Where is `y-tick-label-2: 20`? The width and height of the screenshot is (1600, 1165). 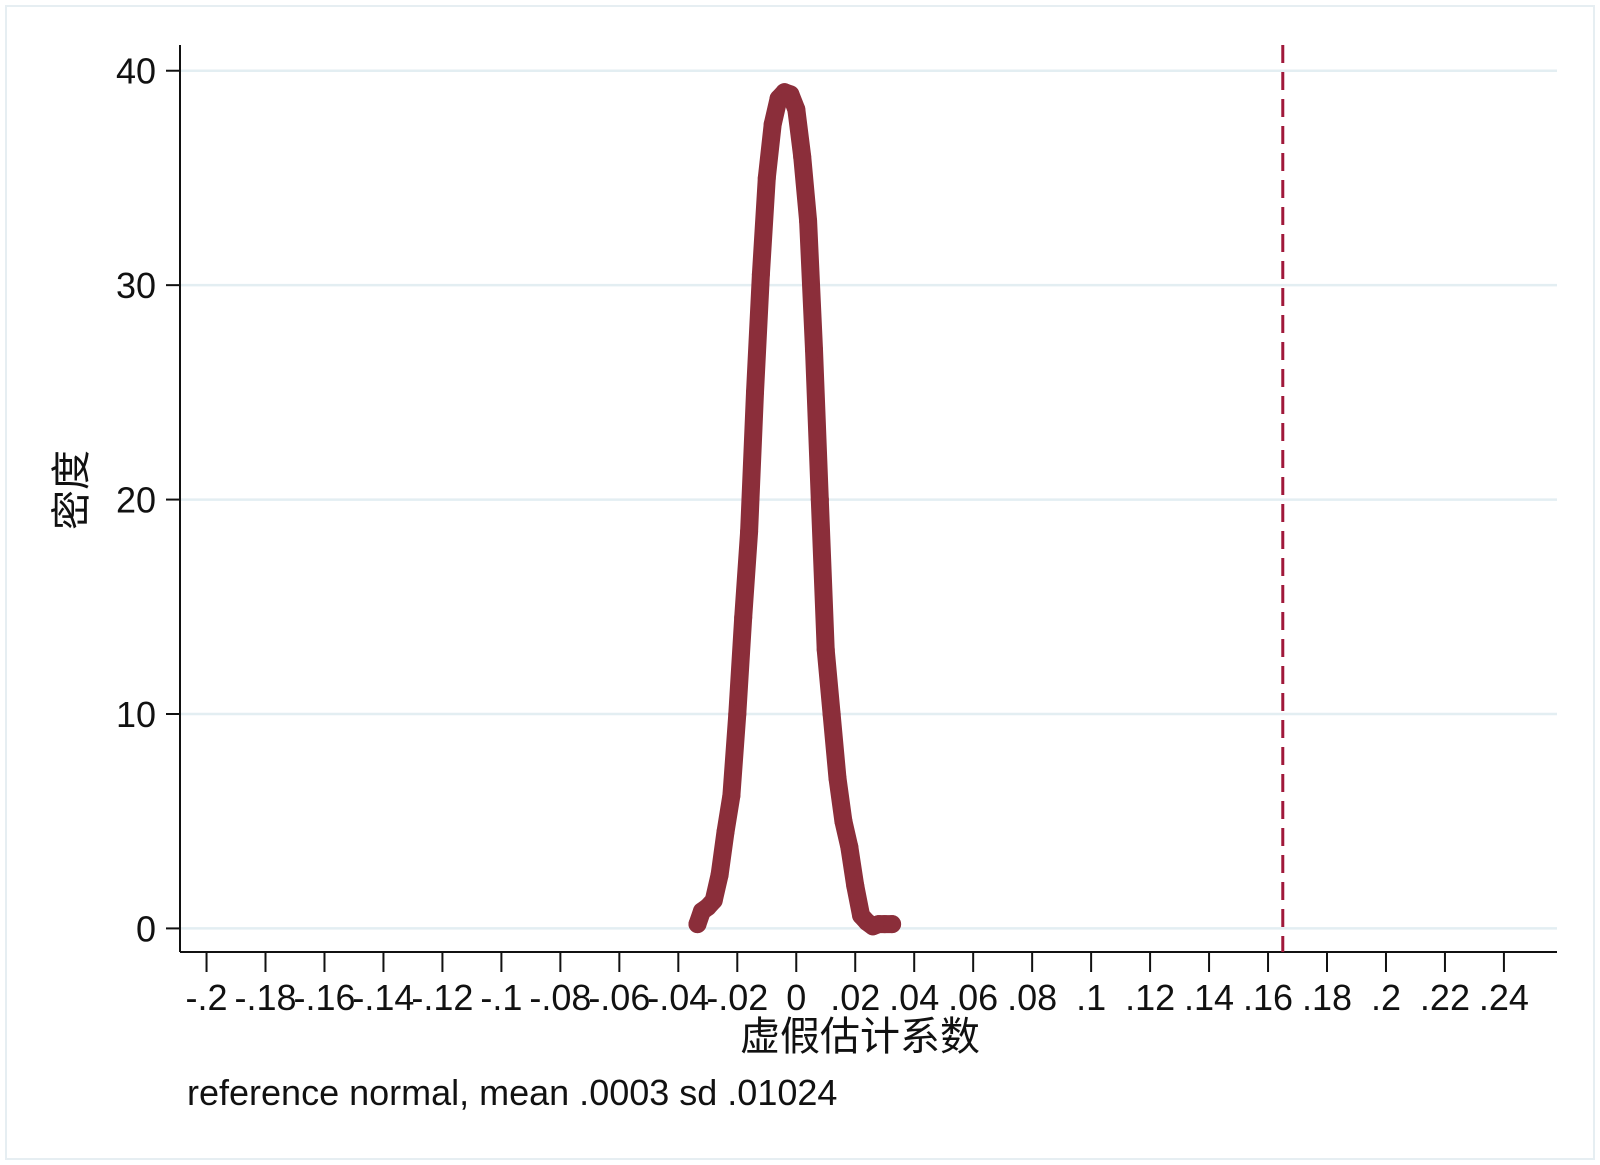
y-tick-label-2: 20 is located at coordinates (136, 500).